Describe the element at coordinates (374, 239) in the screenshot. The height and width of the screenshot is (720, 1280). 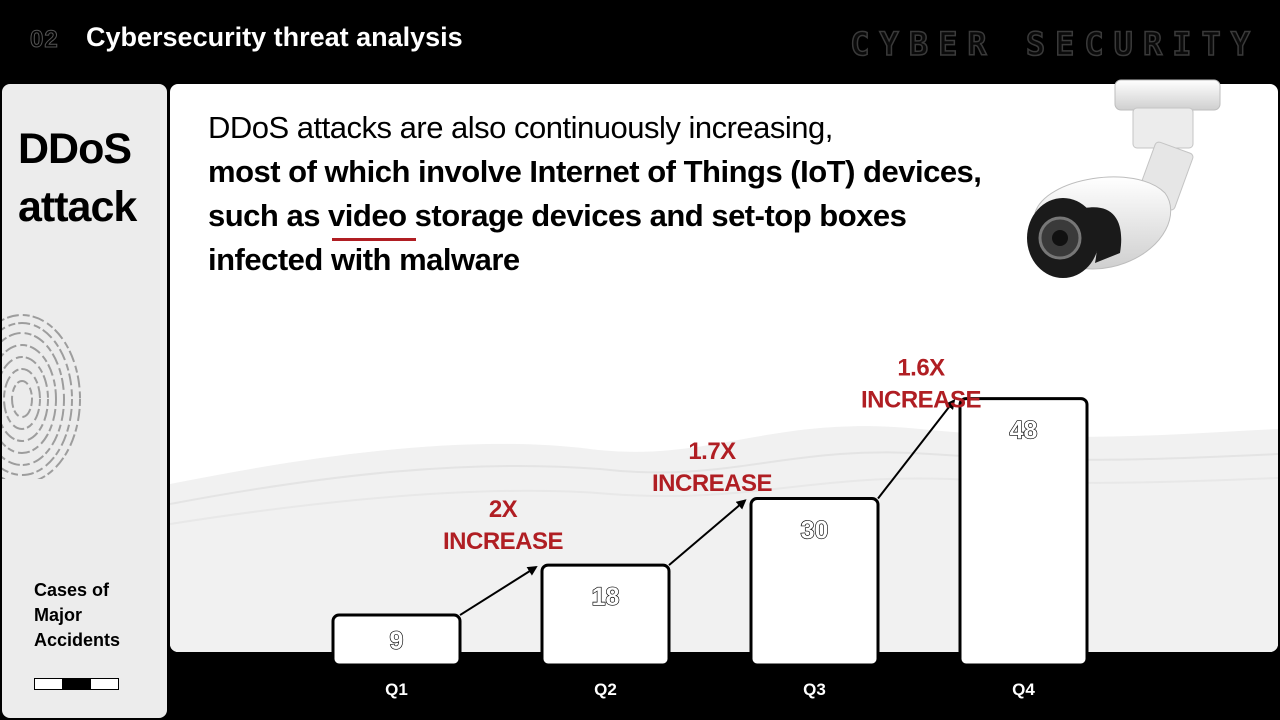
I see `highlight-underline` at that location.